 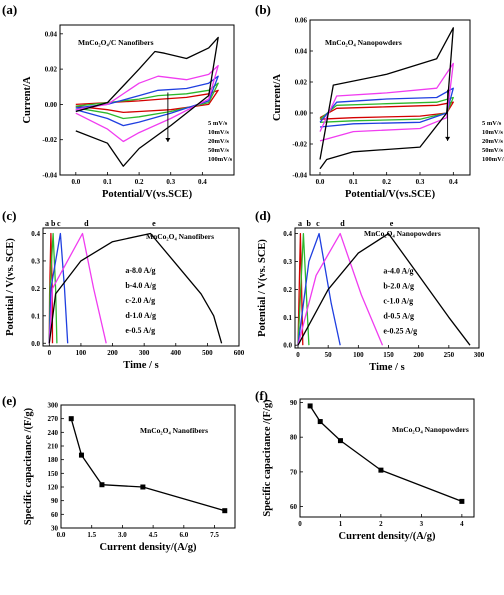 I want to click on x-tick-label: 3.0, so click(x=122, y=535).